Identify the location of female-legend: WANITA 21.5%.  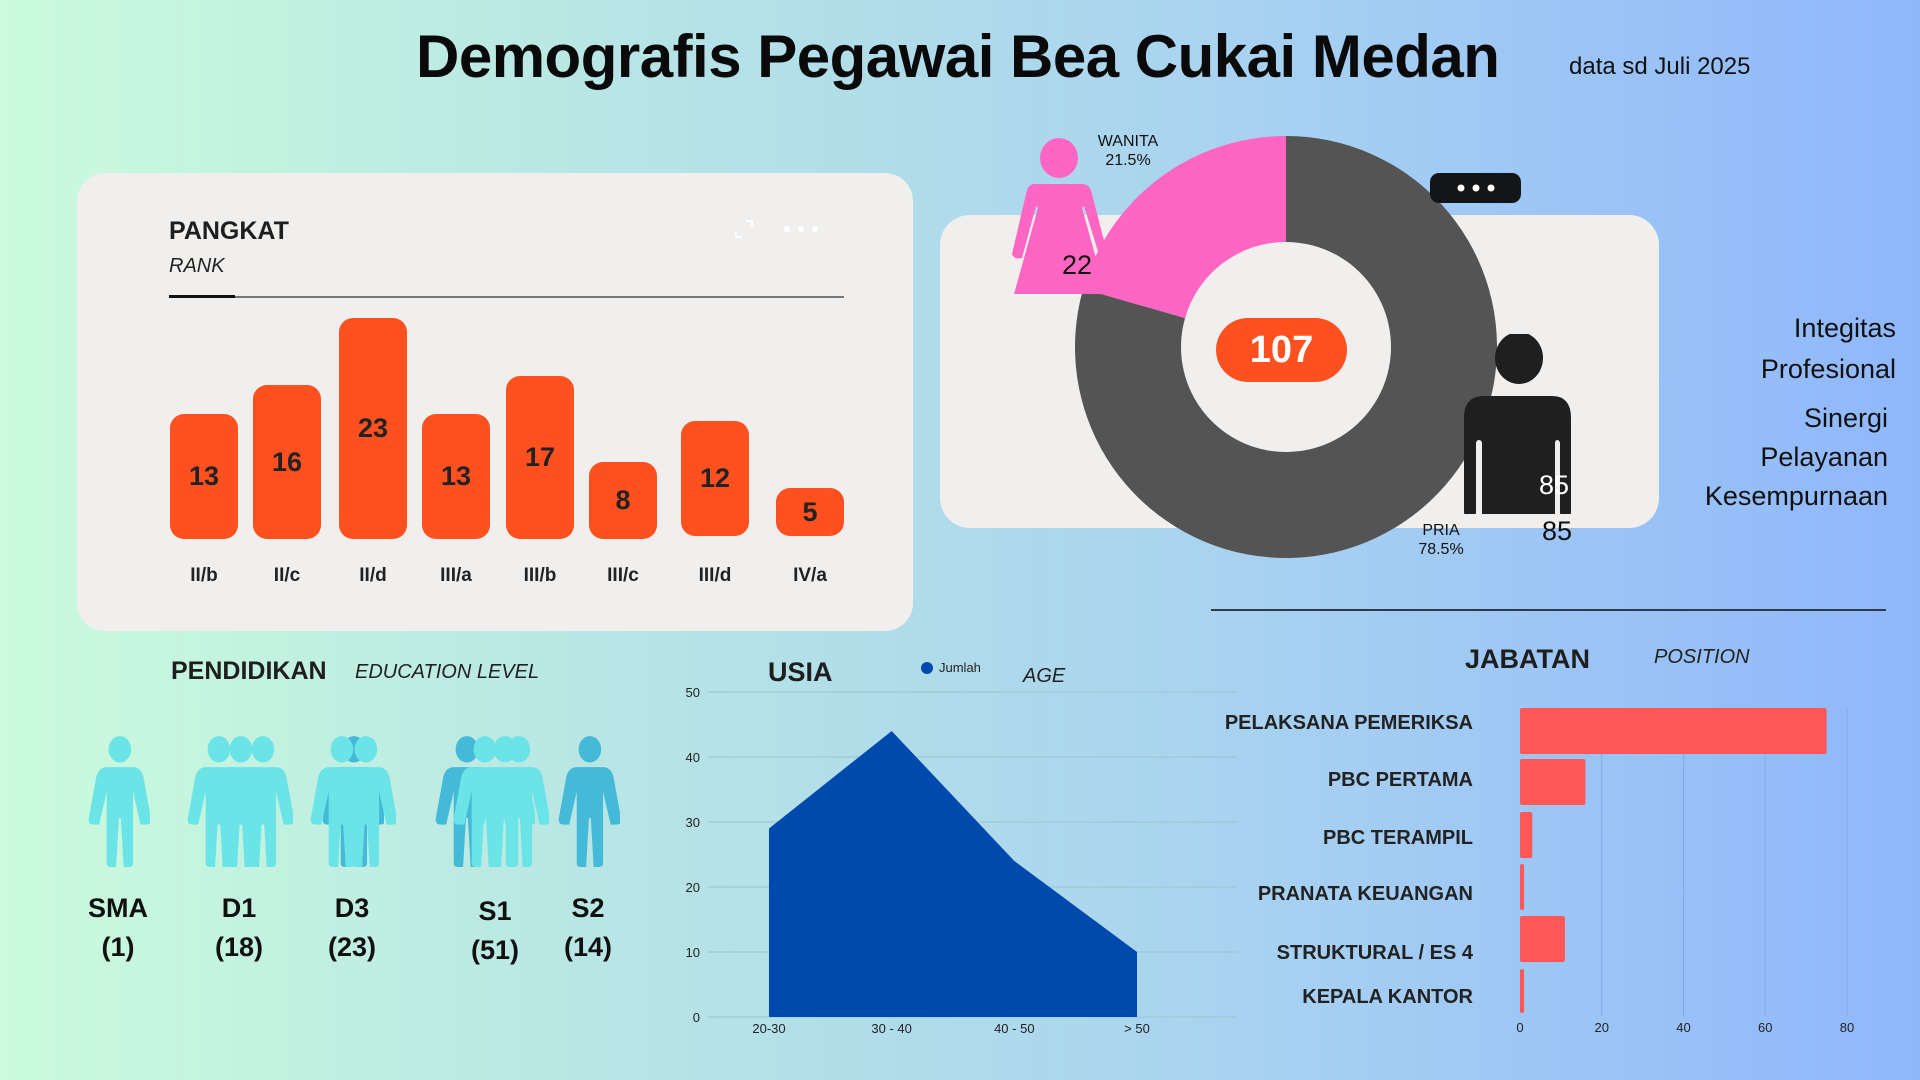
(1128, 151).